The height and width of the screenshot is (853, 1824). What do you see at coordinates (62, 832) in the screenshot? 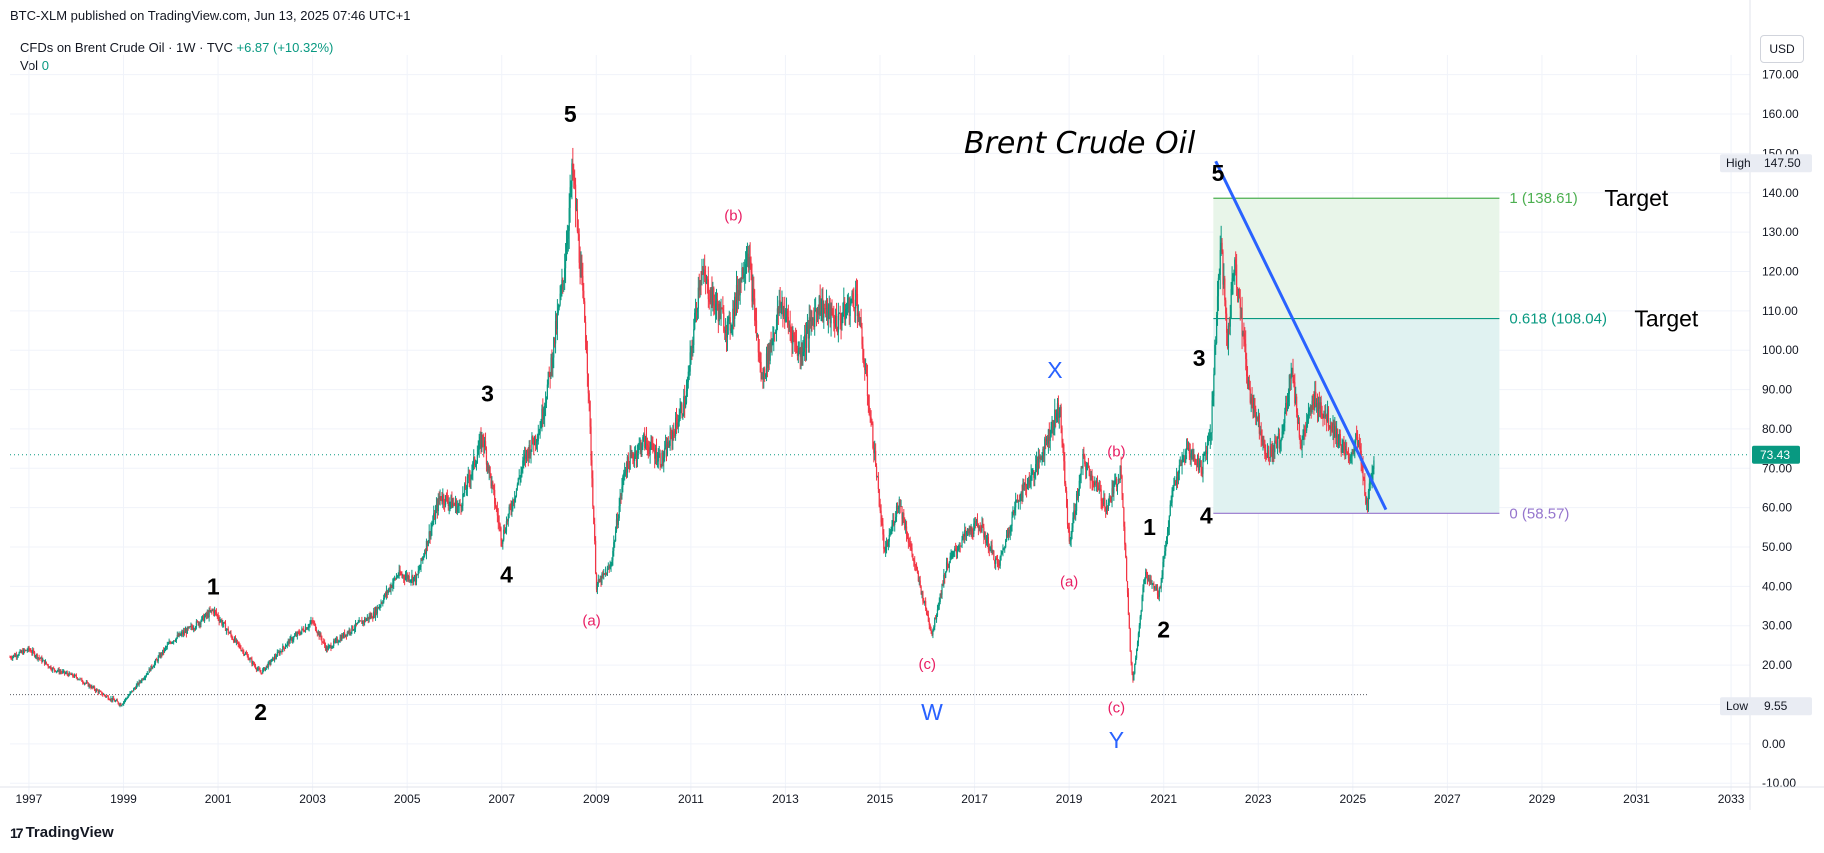
I see `tradingview-logo: 17 TradingView` at bounding box center [62, 832].